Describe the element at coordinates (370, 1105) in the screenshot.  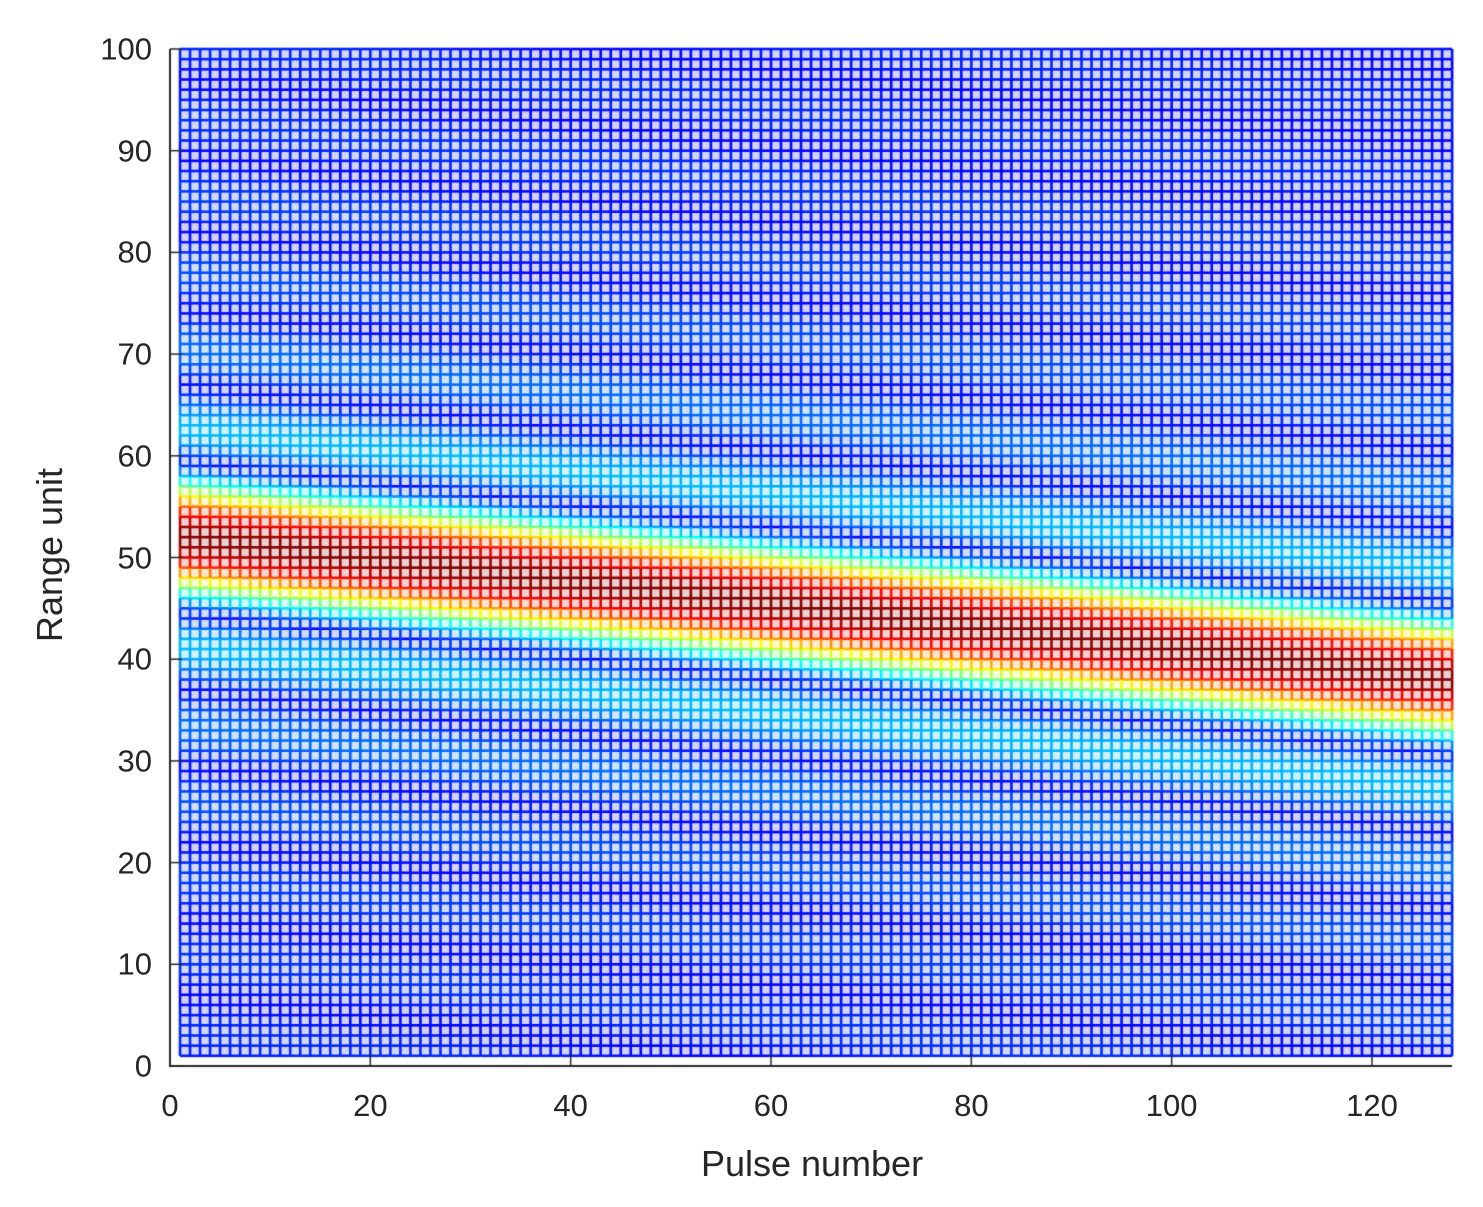
I see `x-tick-label: 20` at that location.